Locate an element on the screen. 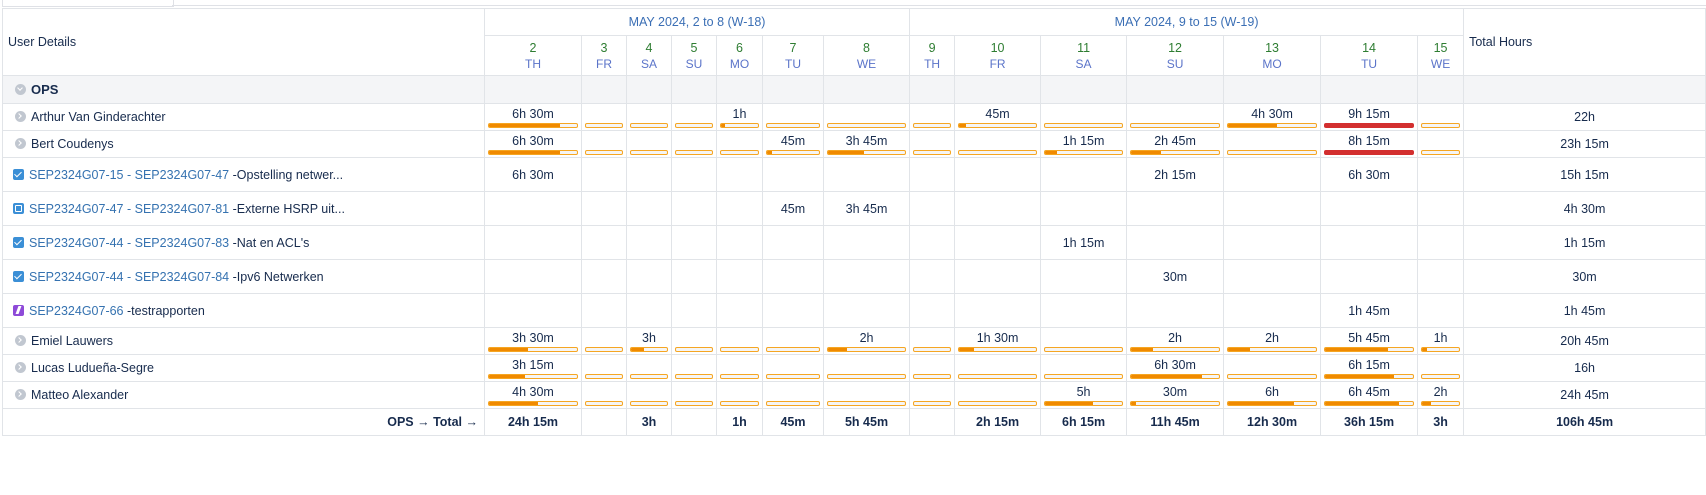 This screenshot has width=1706, height=495. hours-cell: 5h is located at coordinates (1084, 395).